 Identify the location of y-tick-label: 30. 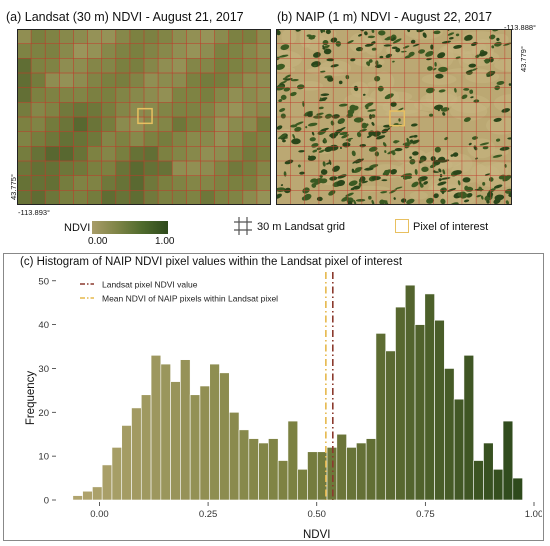
(43, 369).